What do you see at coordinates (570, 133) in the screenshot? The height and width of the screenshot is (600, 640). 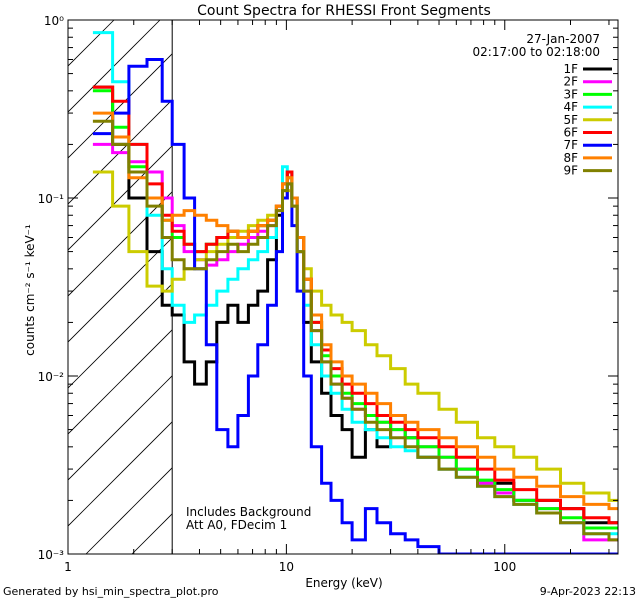 I see `legend-label-6f: 6F` at bounding box center [570, 133].